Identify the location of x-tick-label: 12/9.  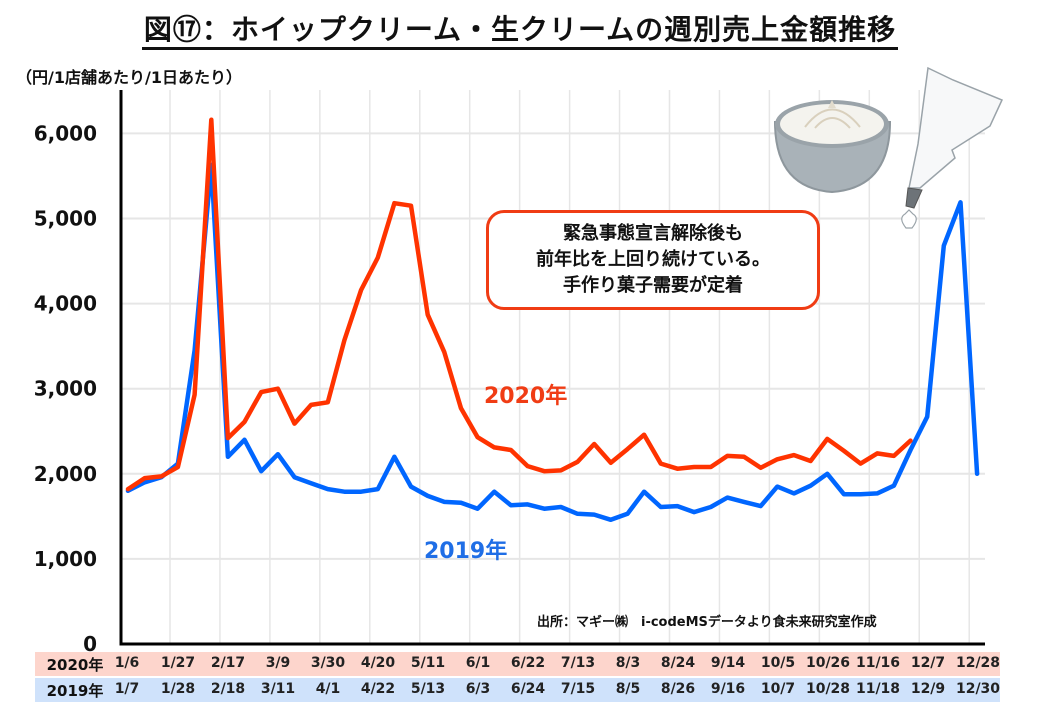
(928, 689).